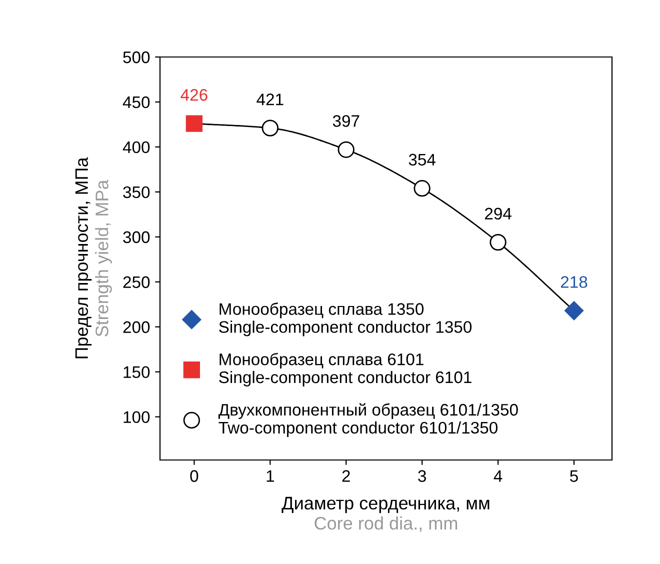 This screenshot has height=564, width=660. What do you see at coordinates (345, 369) in the screenshot?
I see `legend-label: Монообразец сплава 6101 Single-component conductor 6101` at bounding box center [345, 369].